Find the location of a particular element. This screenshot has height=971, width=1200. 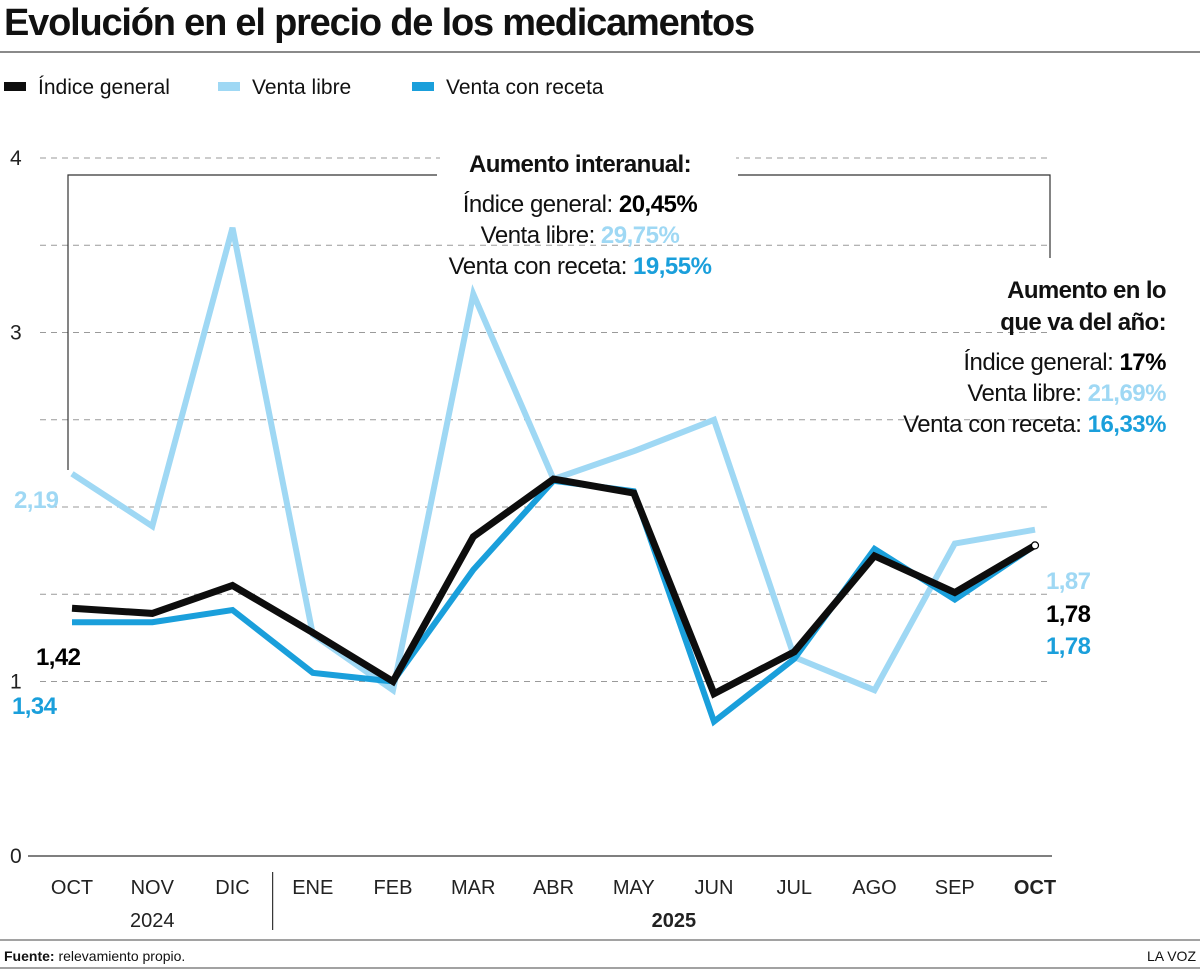

legend-swatch-receta is located at coordinates (423, 86).